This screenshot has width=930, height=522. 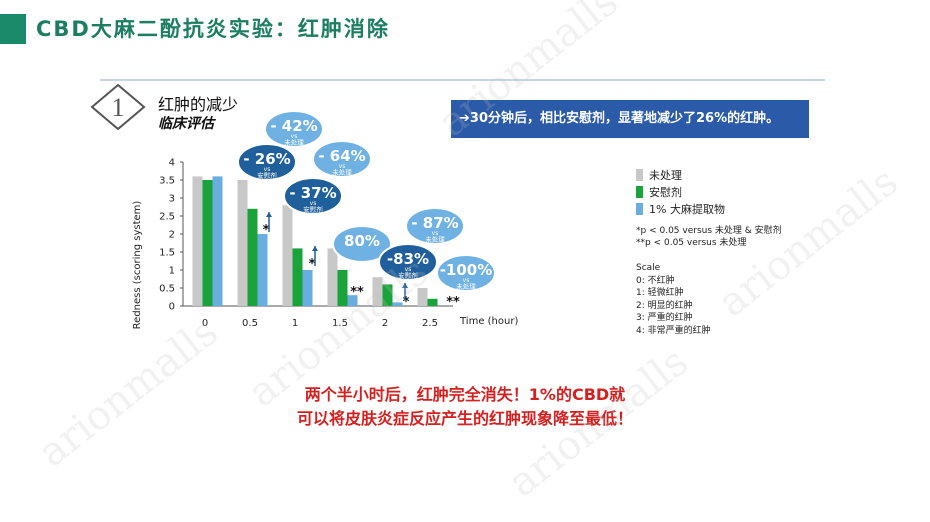 I want to click on y-tick-label: 0.5, so click(x=167, y=289).